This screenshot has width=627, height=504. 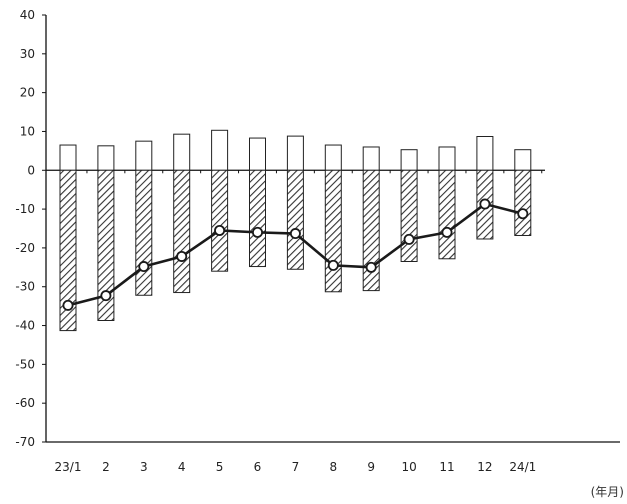 I want to click on y-tick-label: 10, so click(x=27, y=131).